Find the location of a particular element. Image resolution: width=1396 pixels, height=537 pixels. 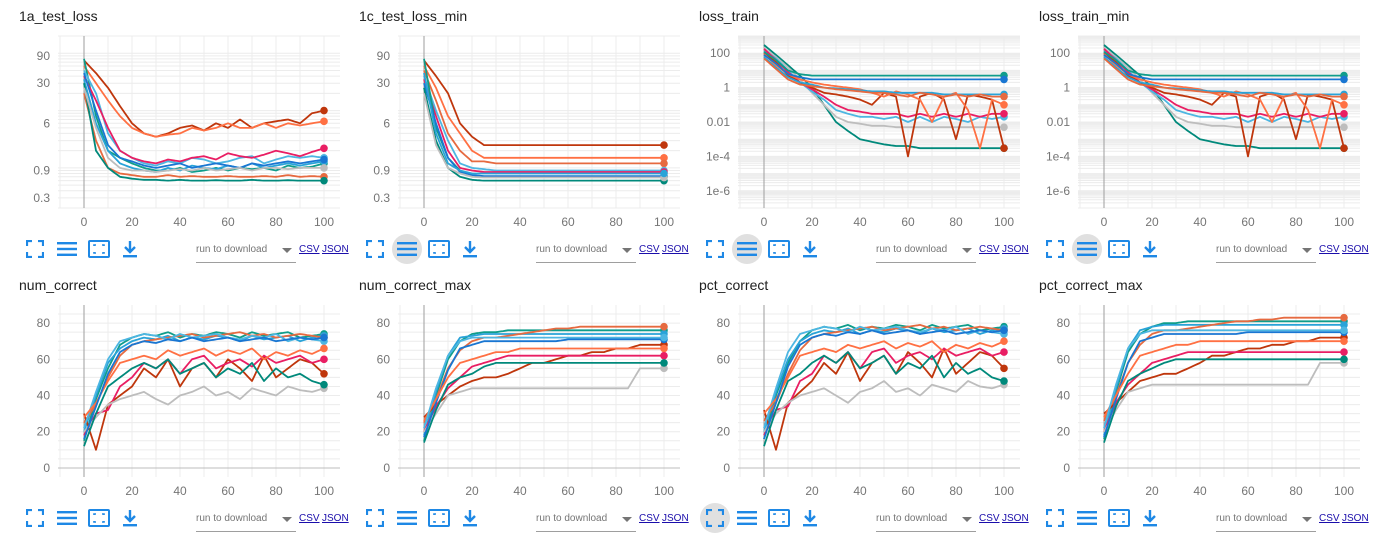

y-tick-label: 0.9 is located at coordinates (381, 171).